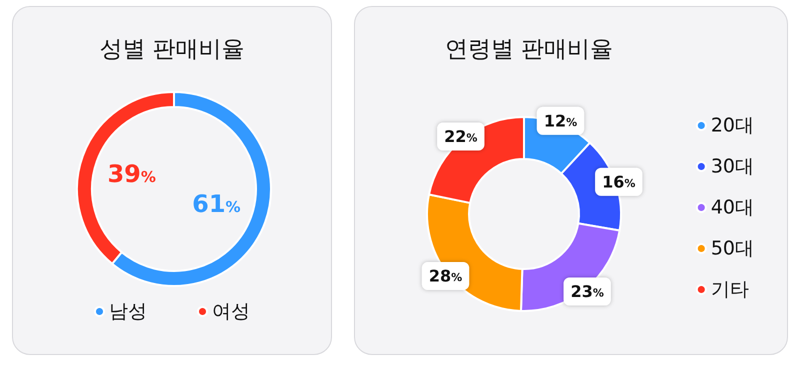 This screenshot has height=365, width=800. I want to click on legend-label: 40대, so click(732, 207).